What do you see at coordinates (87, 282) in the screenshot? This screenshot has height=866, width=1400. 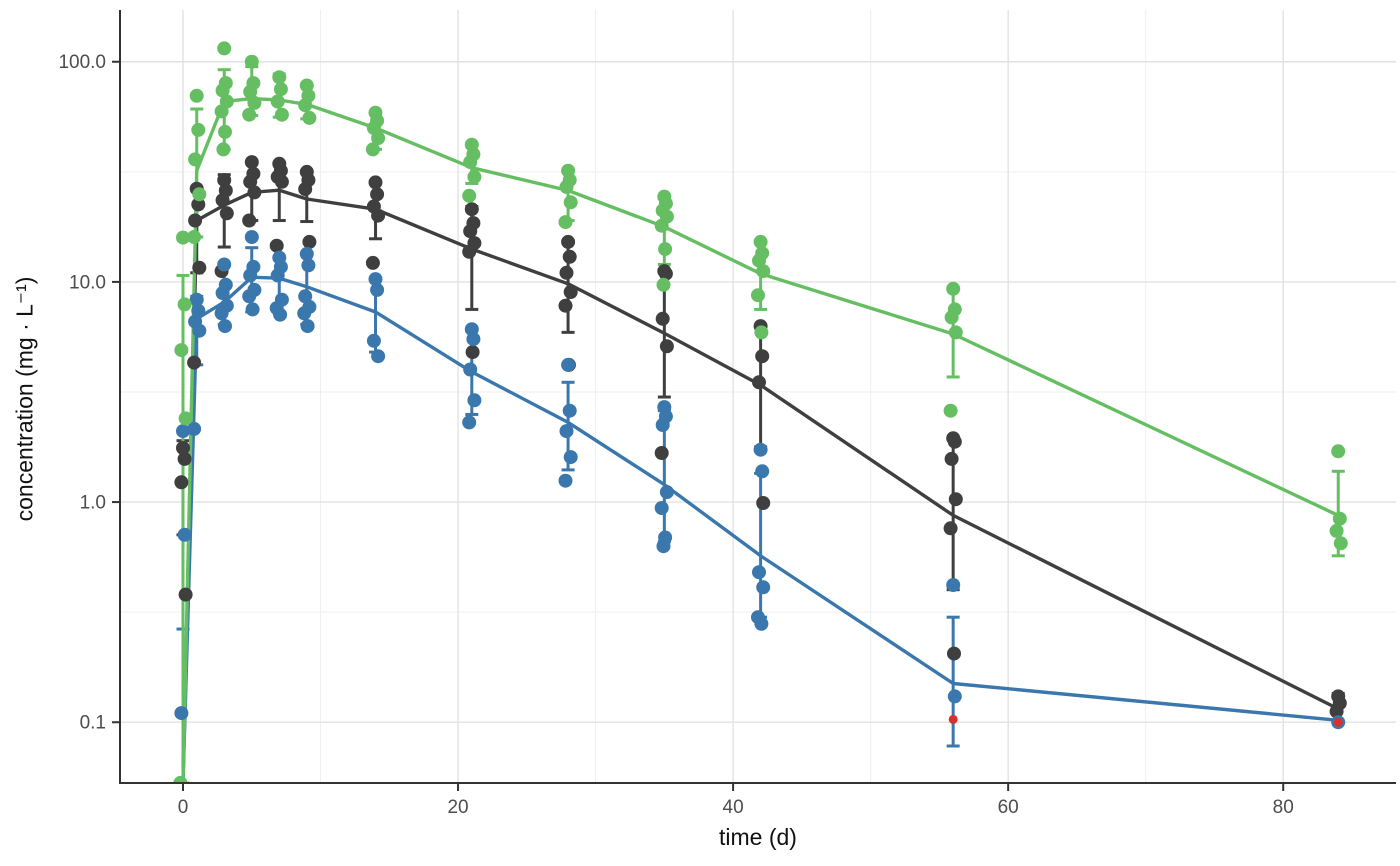 I see `y-tick-label: 10.0` at bounding box center [87, 282].